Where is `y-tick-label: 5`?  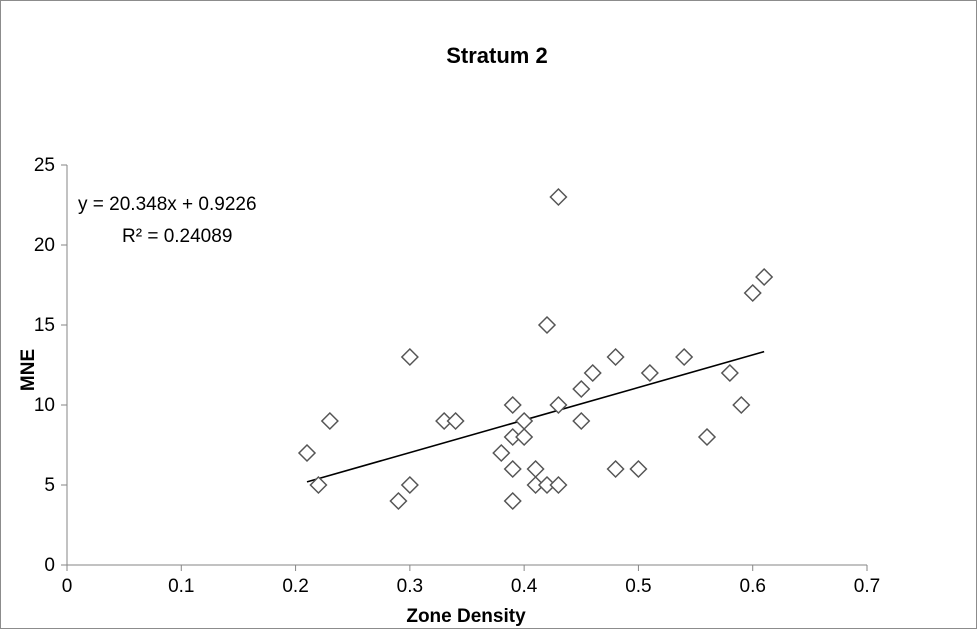
y-tick-label: 5 is located at coordinates (49, 485).